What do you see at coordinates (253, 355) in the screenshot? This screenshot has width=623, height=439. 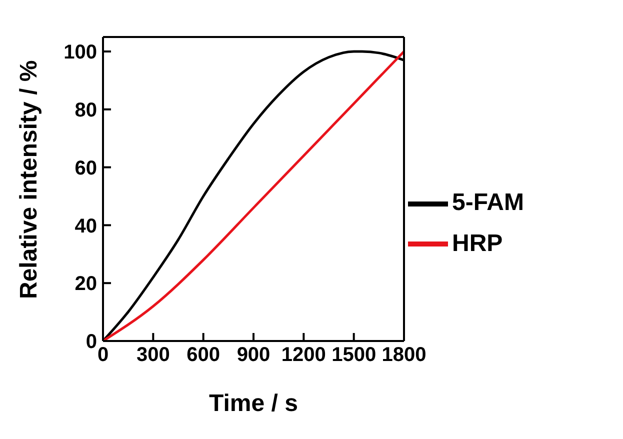 I see `x-tick-label: 900` at bounding box center [253, 355].